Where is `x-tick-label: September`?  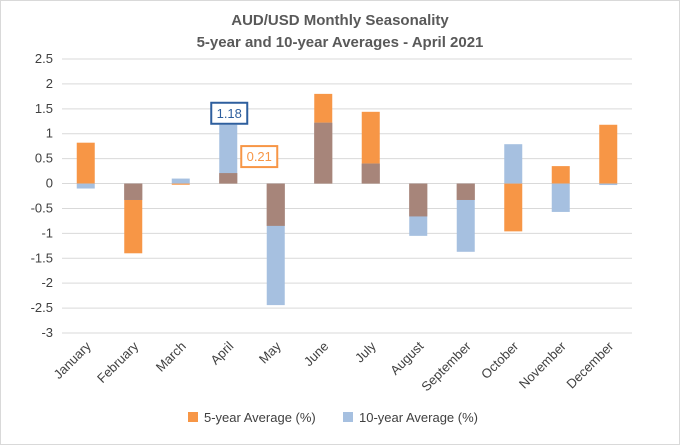 x-tick-label: September is located at coordinates (446, 366).